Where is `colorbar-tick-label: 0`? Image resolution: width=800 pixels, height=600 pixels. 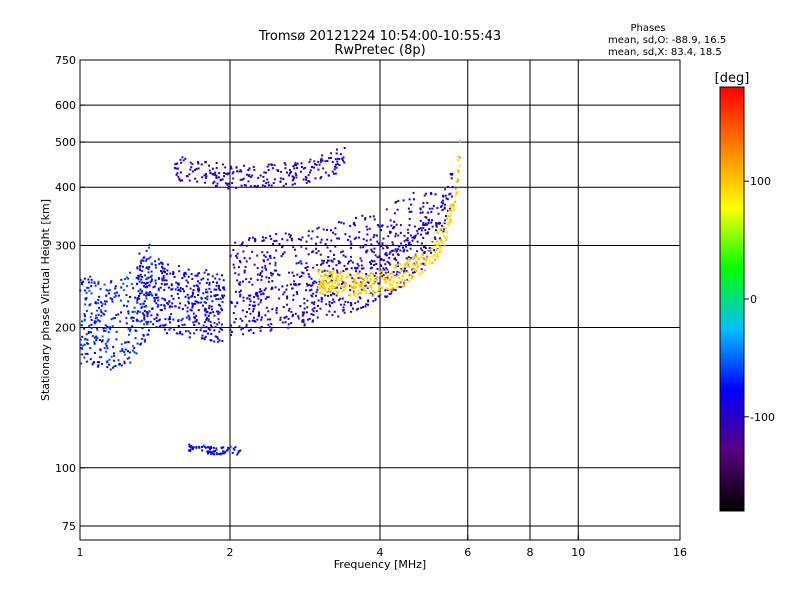 colorbar-tick-label: 0 is located at coordinates (753, 299).